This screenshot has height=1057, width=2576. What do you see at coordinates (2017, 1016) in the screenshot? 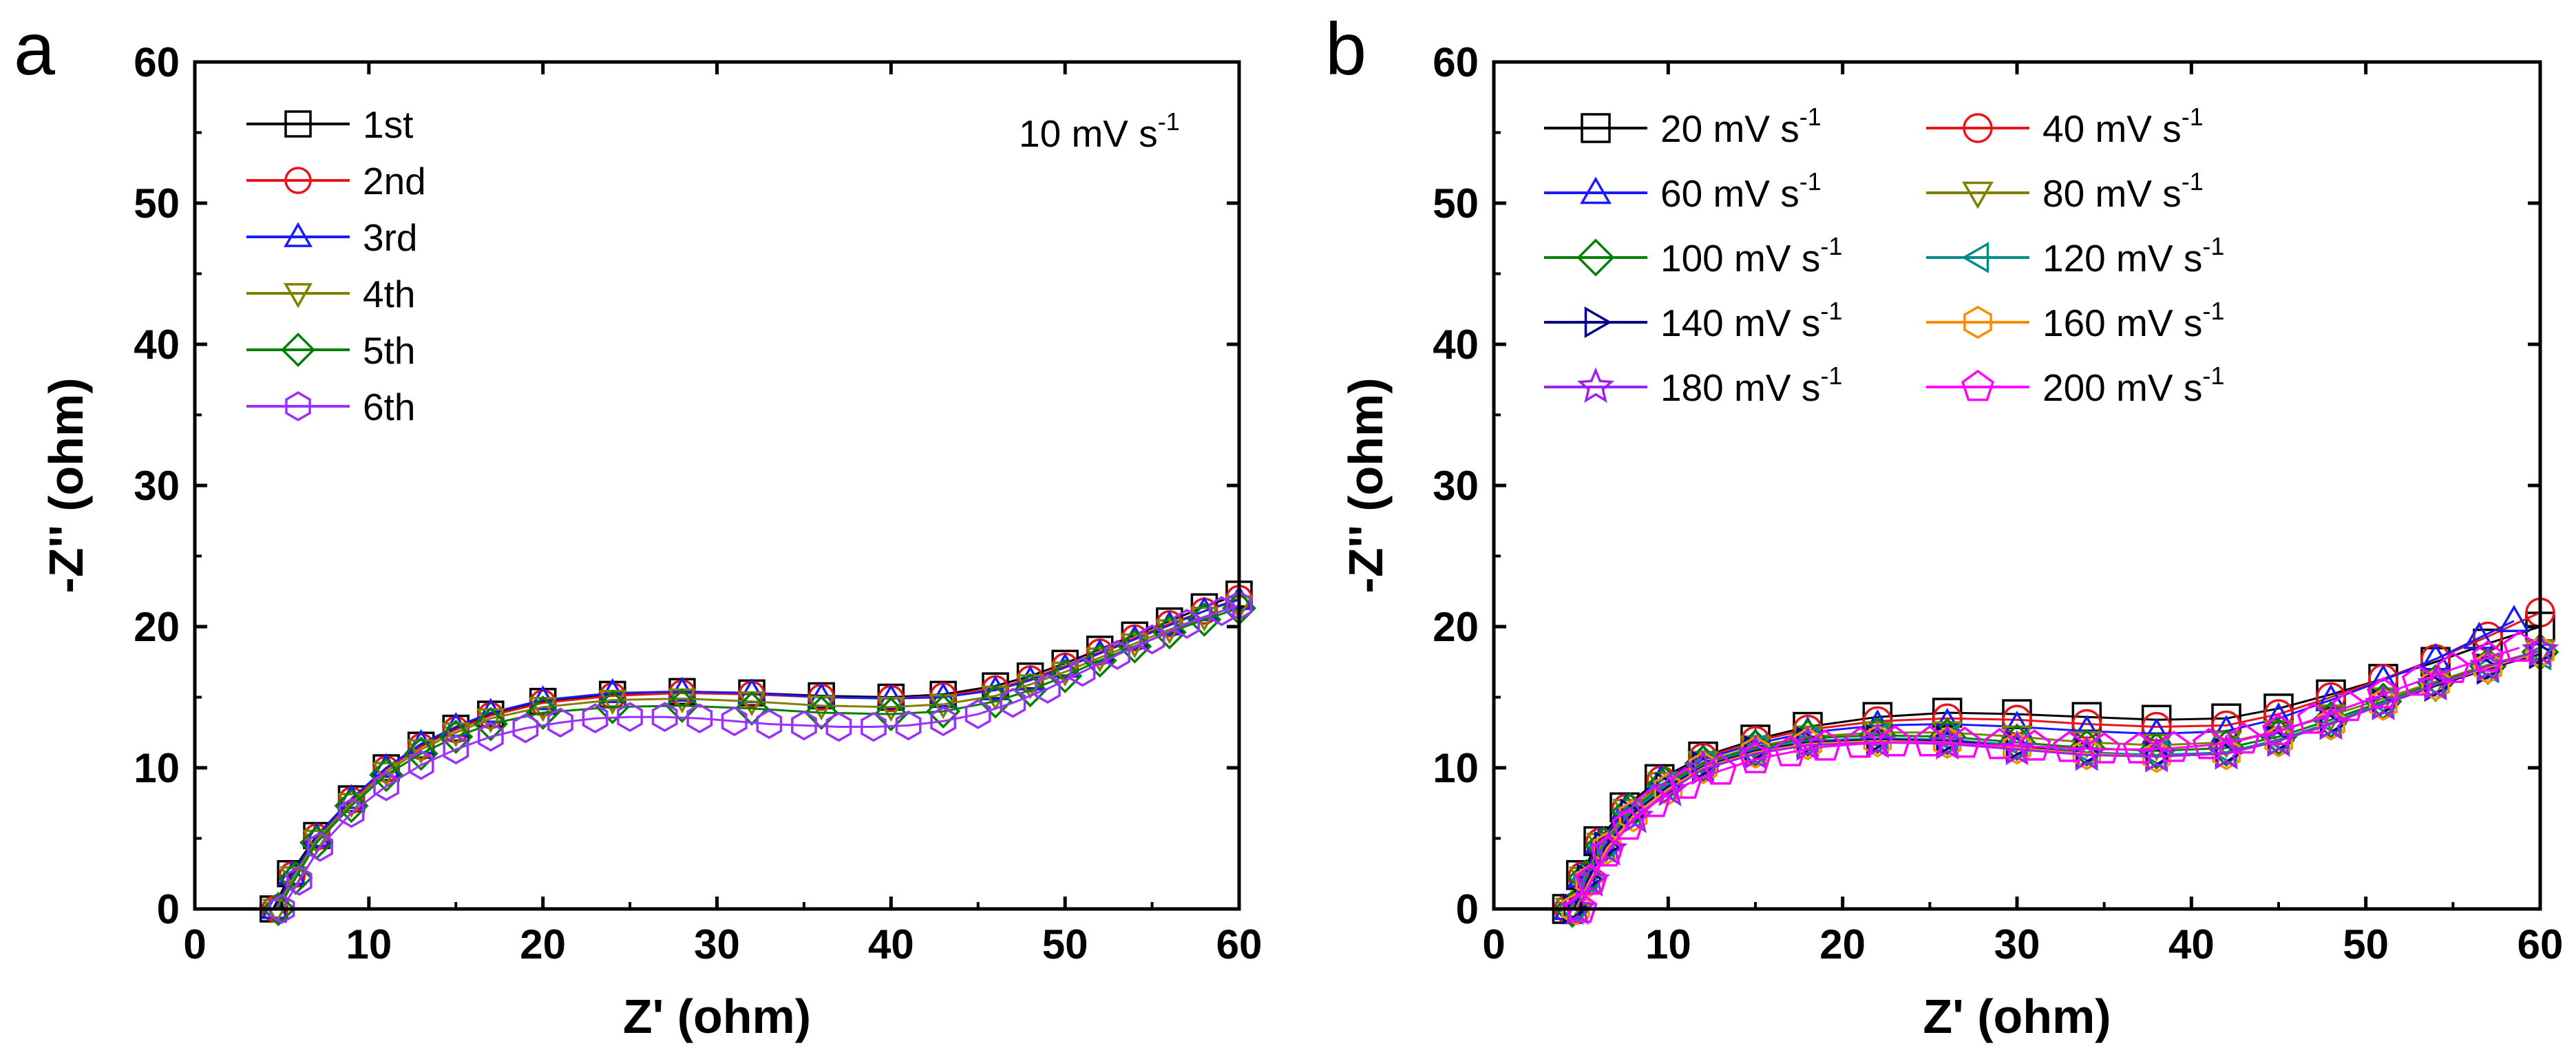
I see `x-axis-title: Z' (ohm)` at bounding box center [2017, 1016].